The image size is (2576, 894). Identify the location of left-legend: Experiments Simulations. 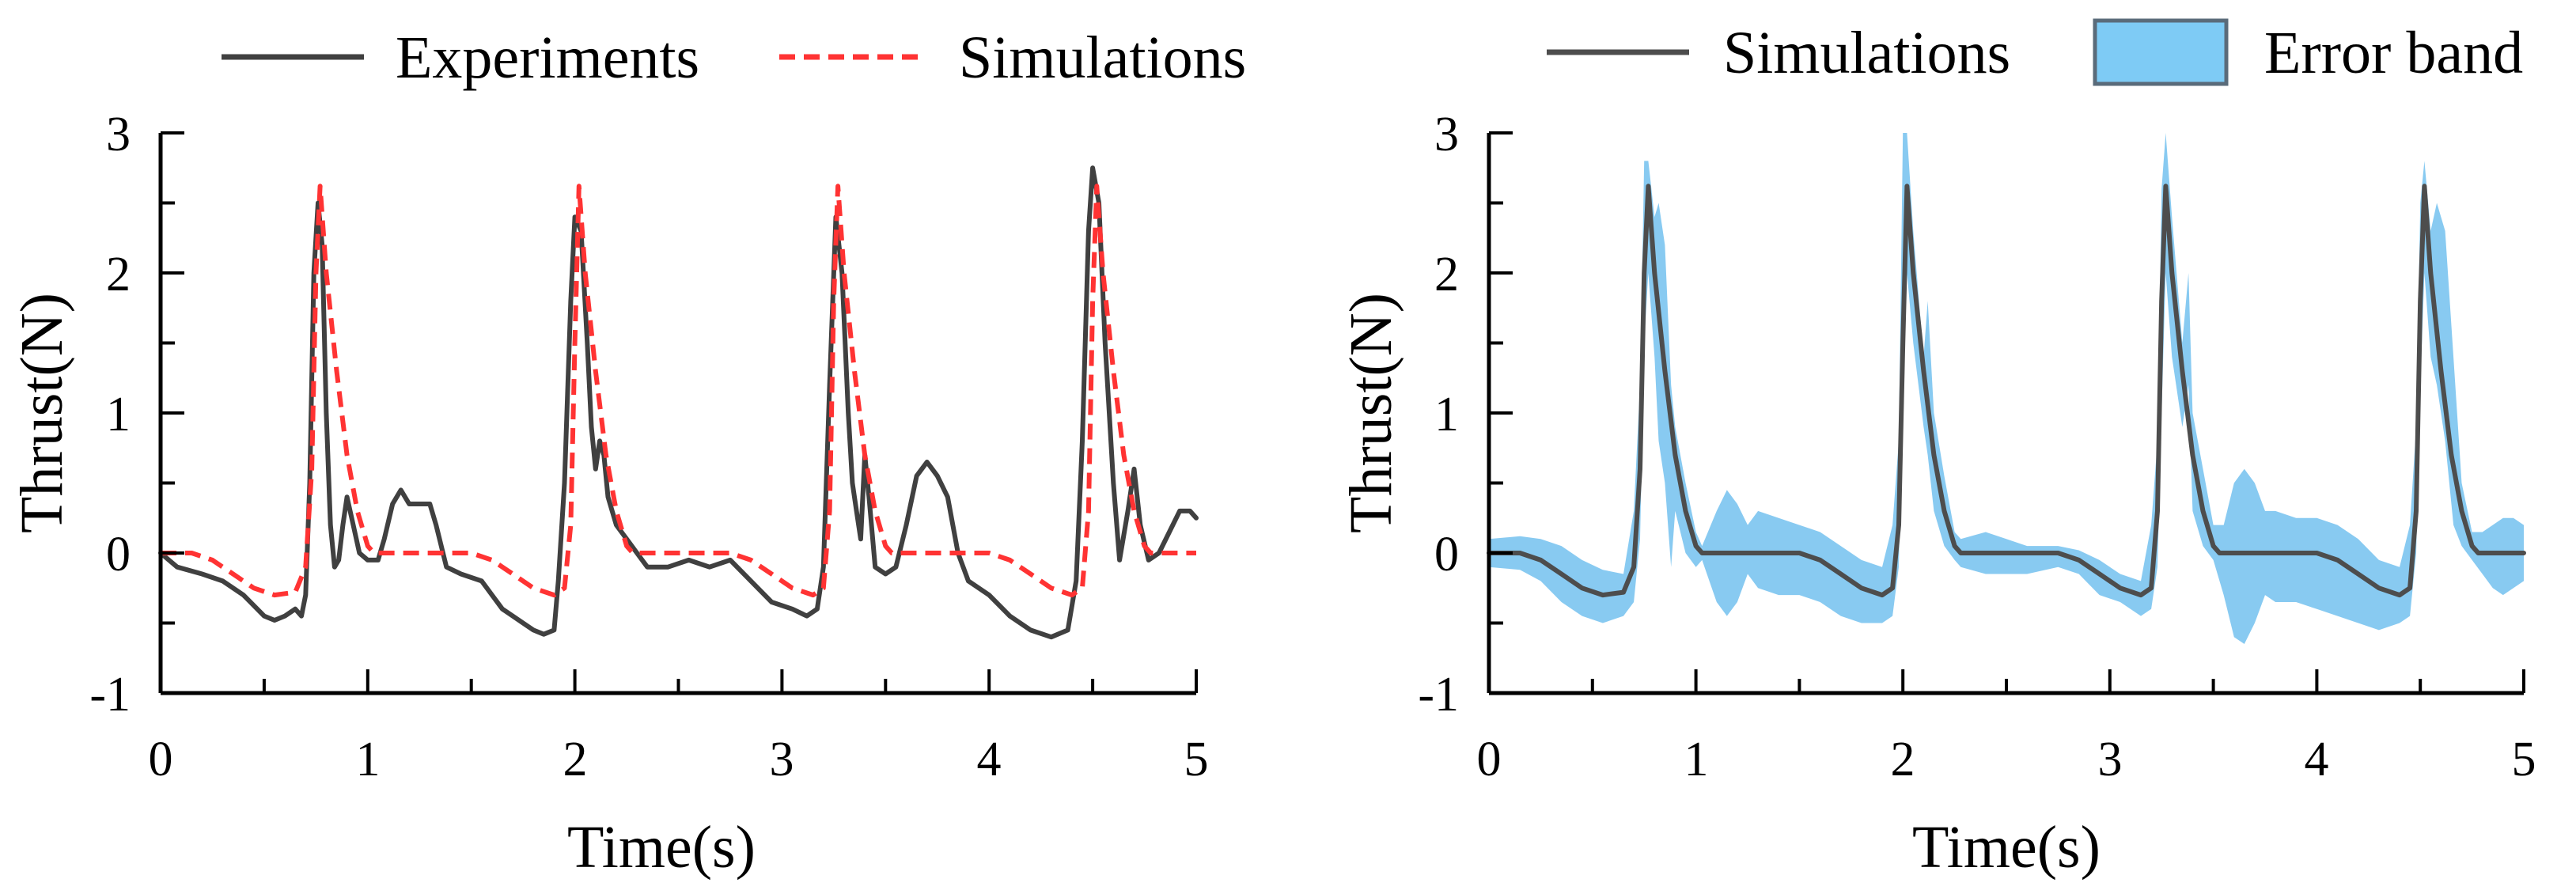
(734, 58).